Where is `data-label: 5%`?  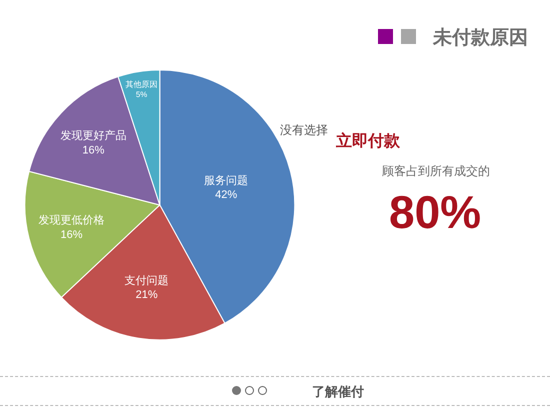 data-label: 5% is located at coordinates (142, 95).